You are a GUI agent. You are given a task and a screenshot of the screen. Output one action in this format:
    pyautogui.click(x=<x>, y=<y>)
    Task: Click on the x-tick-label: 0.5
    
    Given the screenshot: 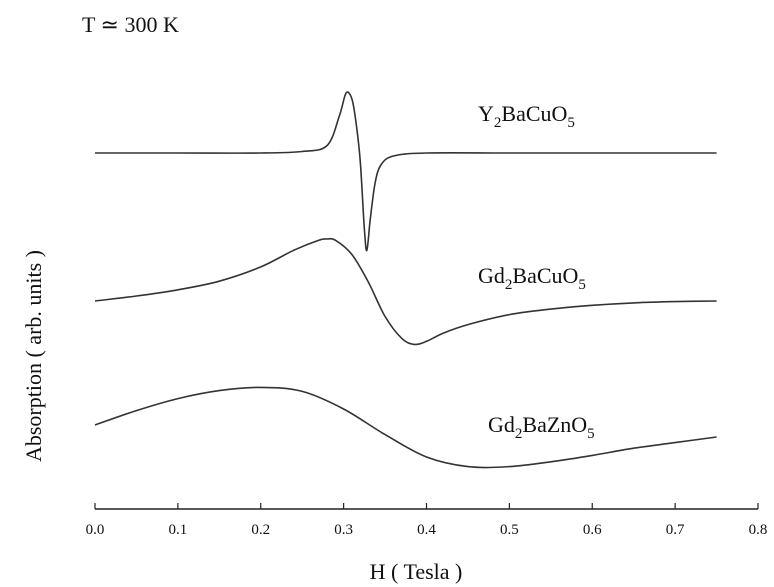 What is the action you would take?
    pyautogui.click(x=509, y=530)
    